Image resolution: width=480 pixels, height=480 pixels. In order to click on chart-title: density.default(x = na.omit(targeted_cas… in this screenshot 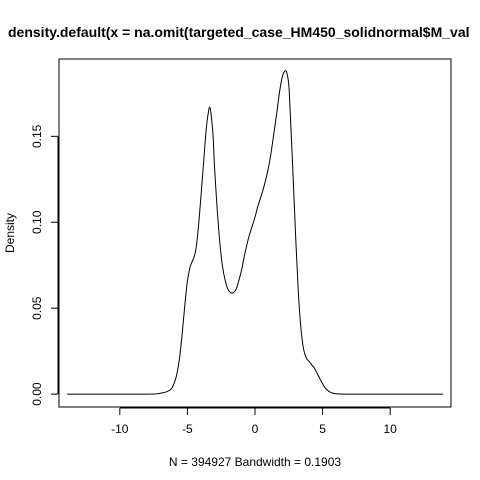, I will do `click(239, 32)`.